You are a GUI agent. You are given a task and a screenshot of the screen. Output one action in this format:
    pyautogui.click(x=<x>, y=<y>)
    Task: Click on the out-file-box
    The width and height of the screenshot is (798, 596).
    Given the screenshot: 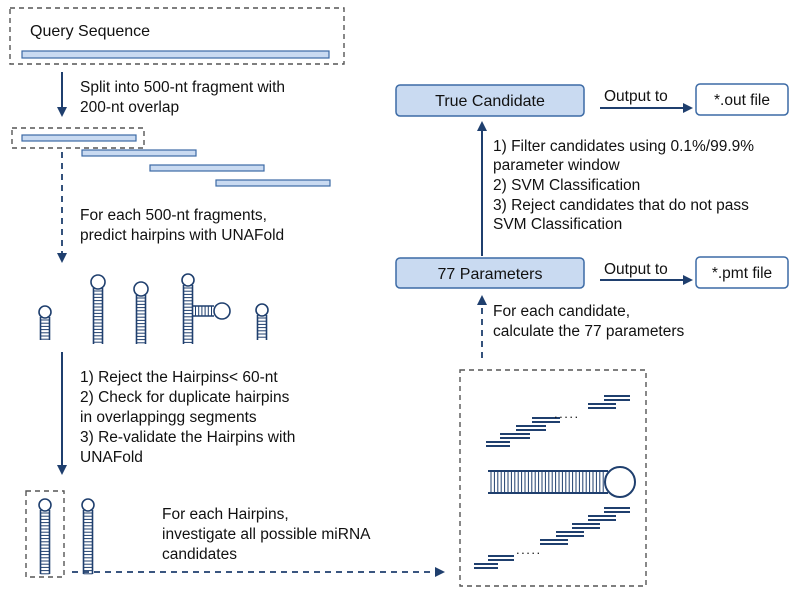 What is the action you would take?
    pyautogui.click(x=742, y=99)
    